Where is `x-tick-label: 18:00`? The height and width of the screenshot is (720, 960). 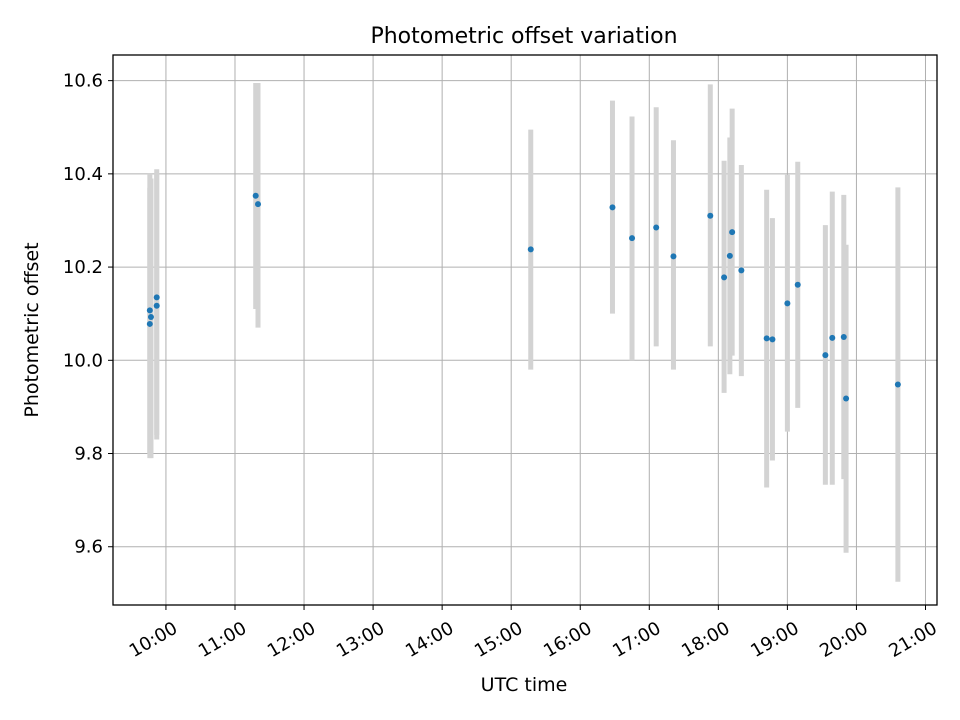
x-tick-label: 18:00 is located at coordinates (705, 640).